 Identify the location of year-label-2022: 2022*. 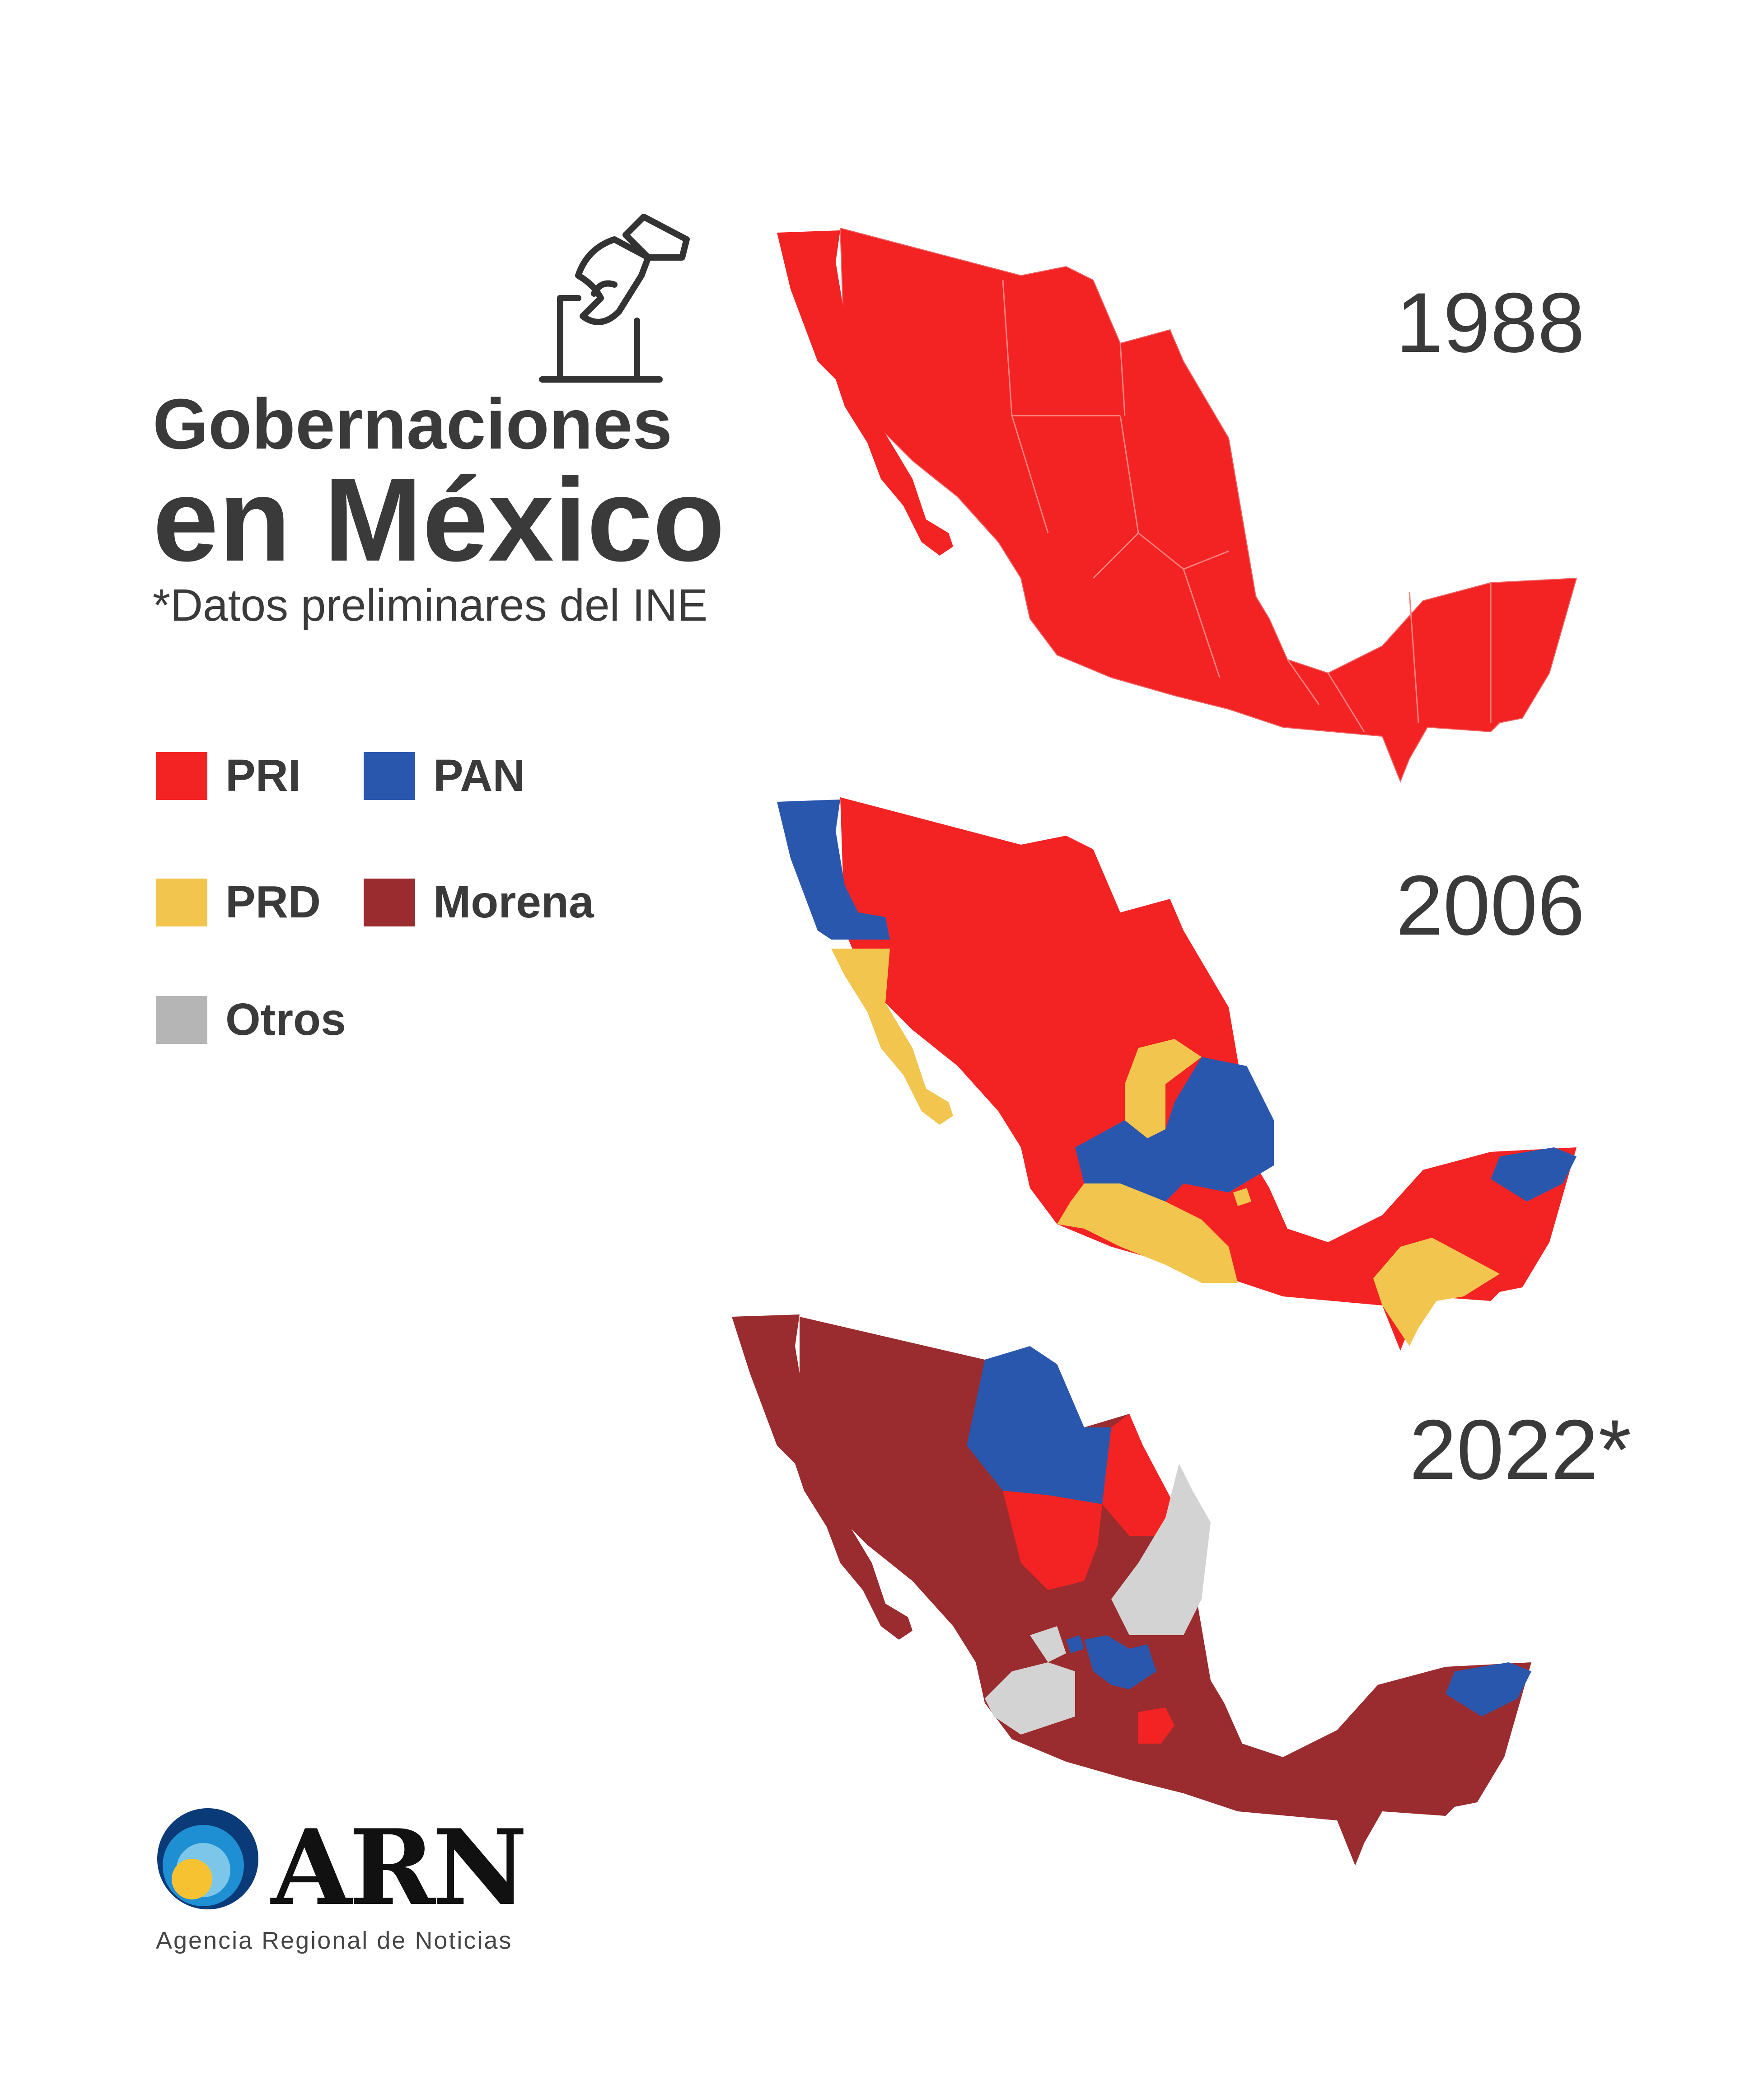
(1520, 1449).